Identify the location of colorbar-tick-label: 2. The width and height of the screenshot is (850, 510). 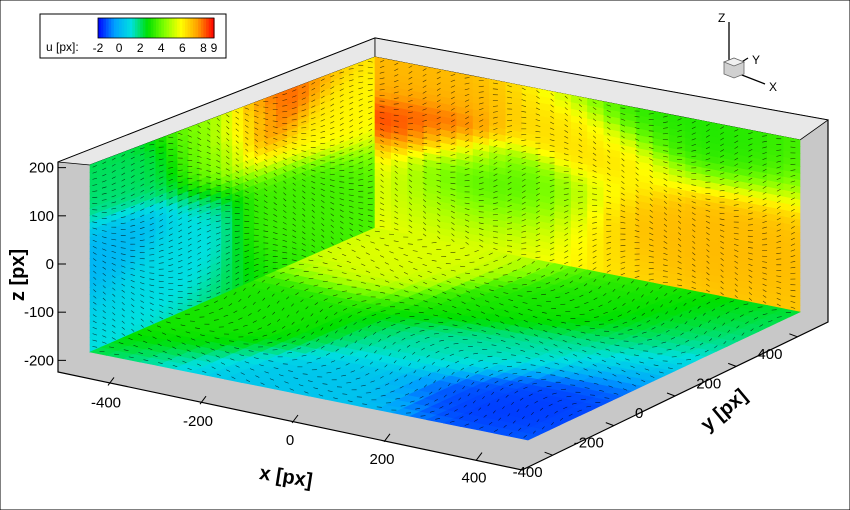
(140, 48).